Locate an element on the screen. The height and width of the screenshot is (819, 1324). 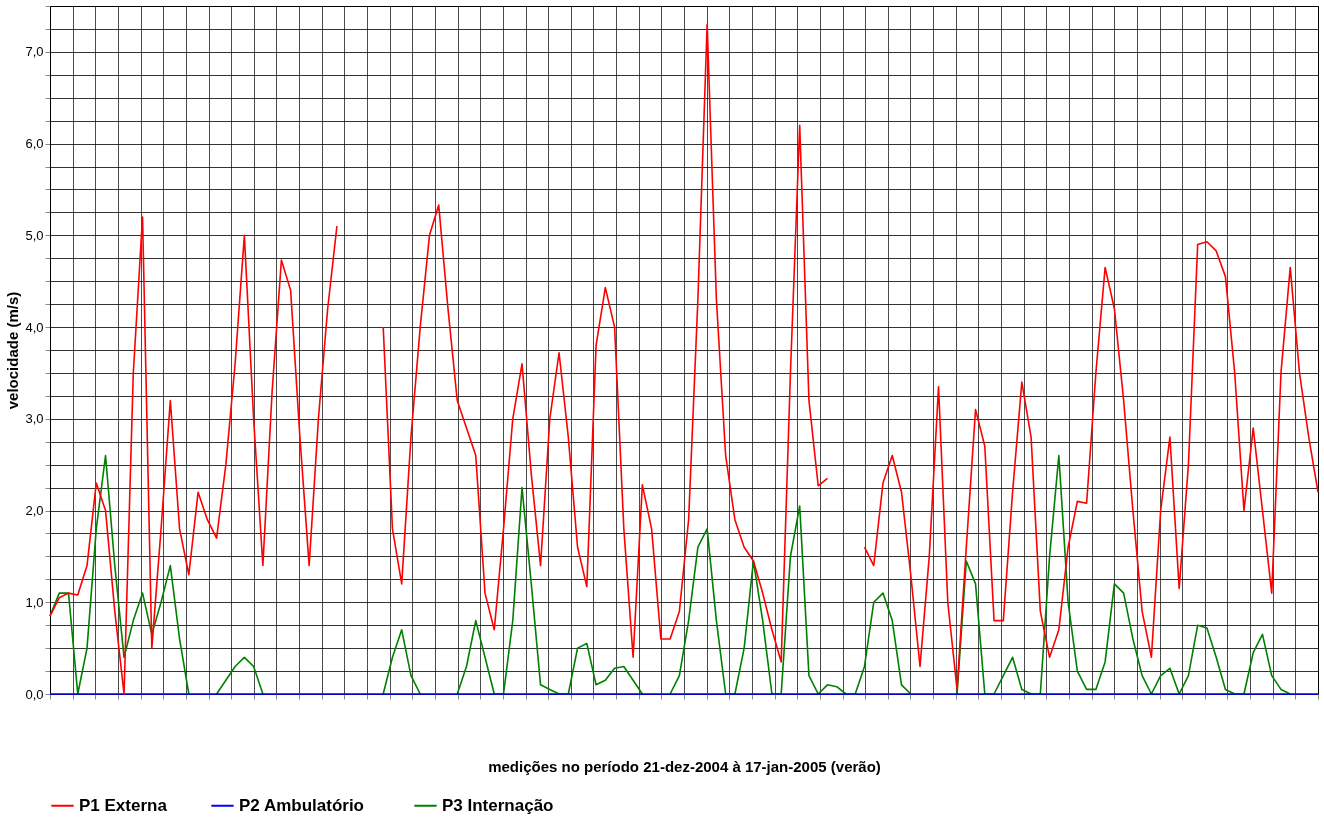
y-tick-label: 4,0 is located at coordinates (34, 327).